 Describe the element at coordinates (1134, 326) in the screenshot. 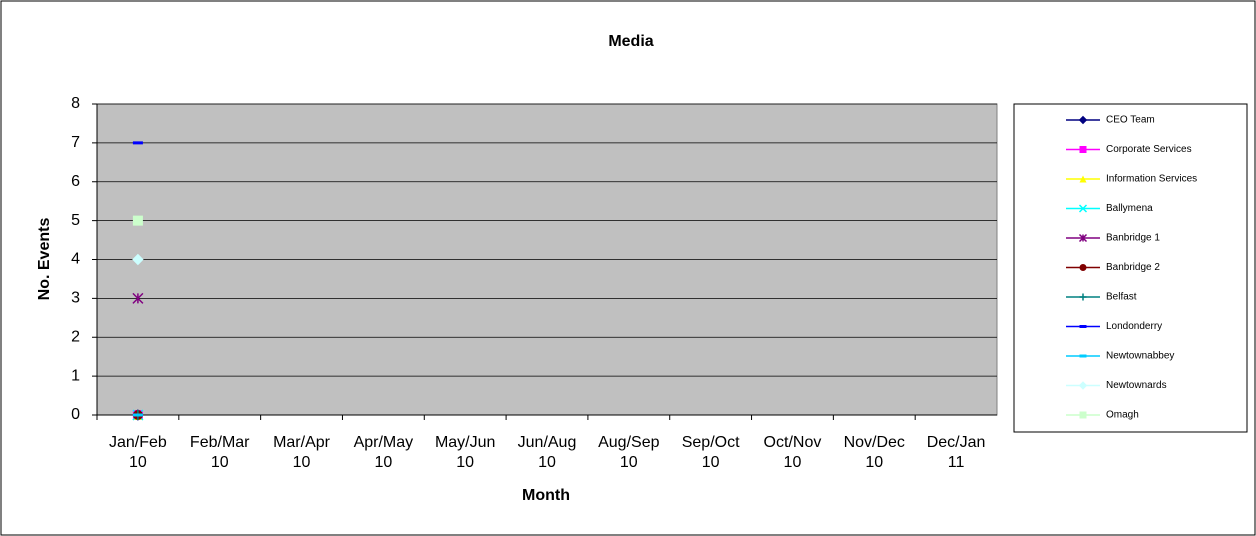

I see `legend-label: Londonderry` at that location.